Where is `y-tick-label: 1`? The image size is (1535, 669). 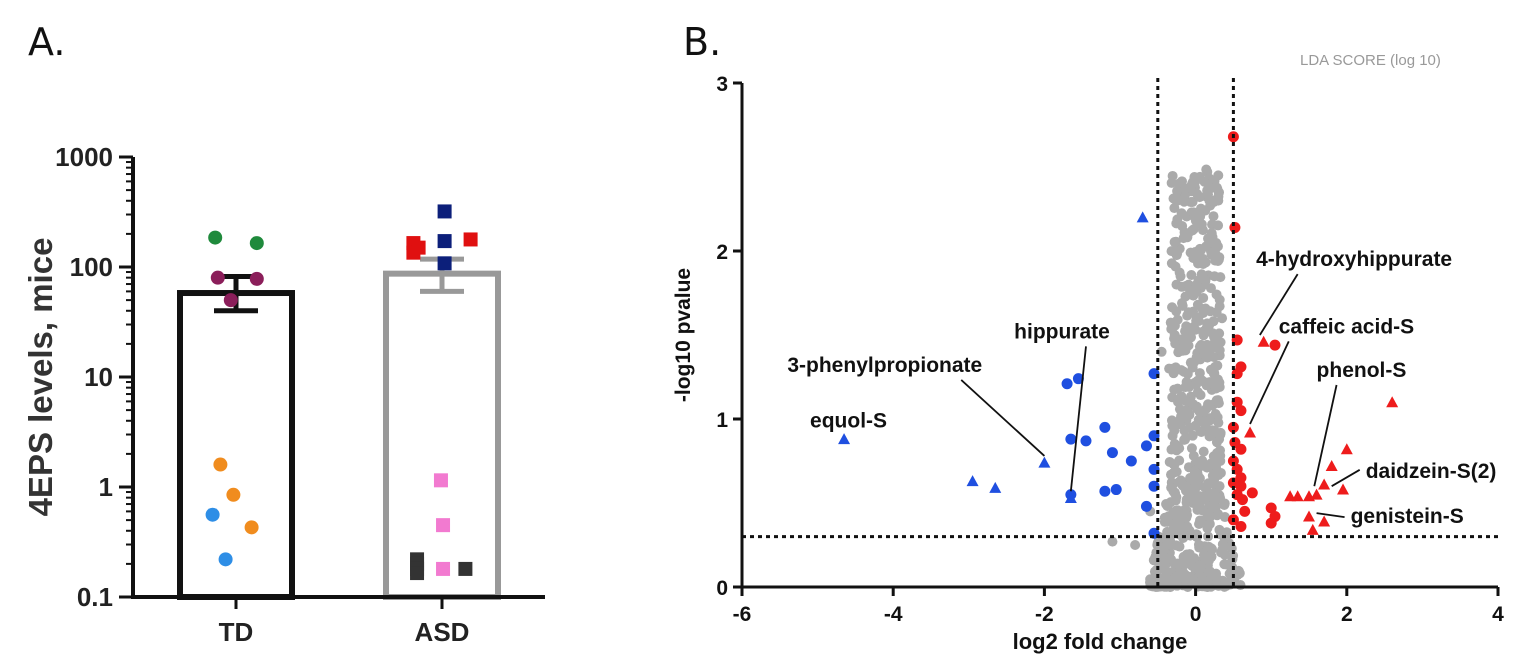 y-tick-label: 1 is located at coordinates (722, 420).